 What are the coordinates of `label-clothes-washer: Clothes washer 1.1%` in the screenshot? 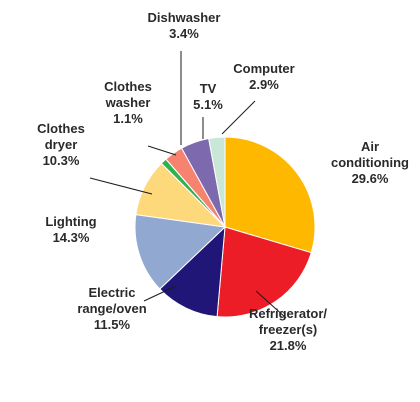 It's located at (128, 102).